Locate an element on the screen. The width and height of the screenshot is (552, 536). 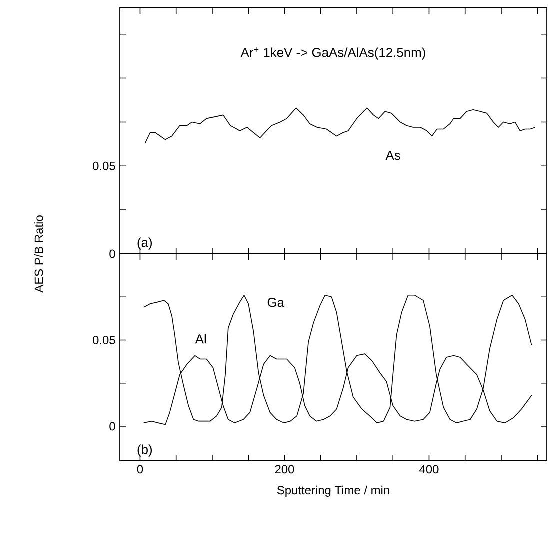
text: Ar$^{+}$ 1keV -> GaAs/AlAs(12.5nm) is located at coordinates (333, 54).